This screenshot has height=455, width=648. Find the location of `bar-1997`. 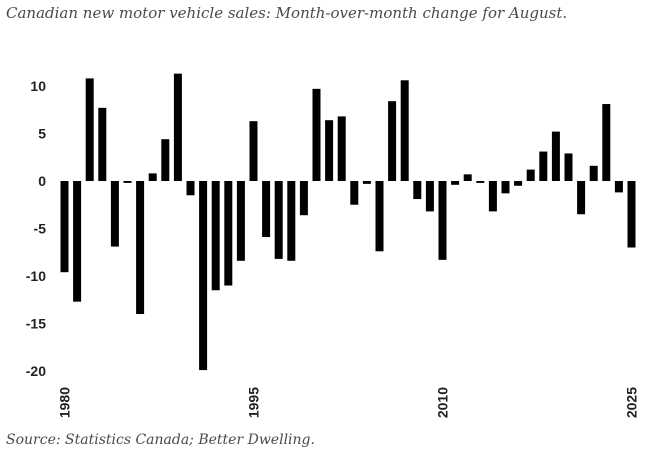

bar-1997 is located at coordinates (278, 220).